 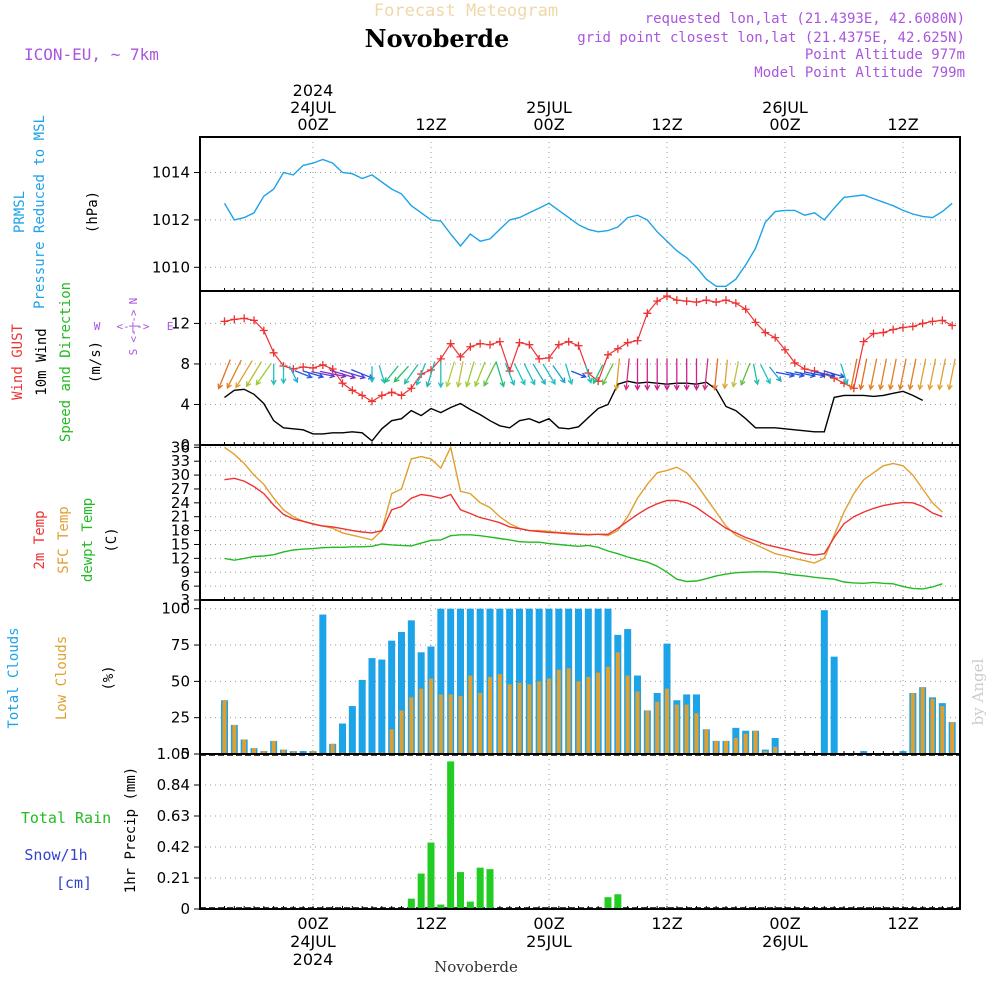 What do you see at coordinates (133, 301) in the screenshot?
I see `compass-north: N` at bounding box center [133, 301].